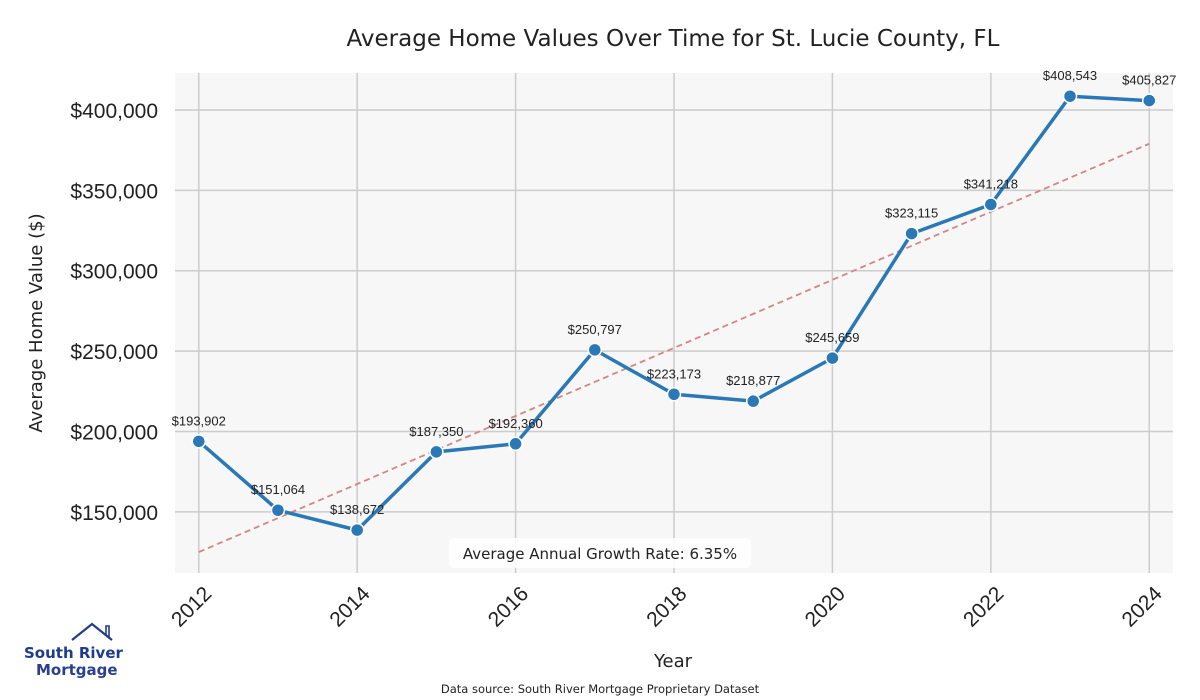 Image resolution: width=1200 pixels, height=700 pixels. I want to click on house-roof-icon, so click(92, 631).